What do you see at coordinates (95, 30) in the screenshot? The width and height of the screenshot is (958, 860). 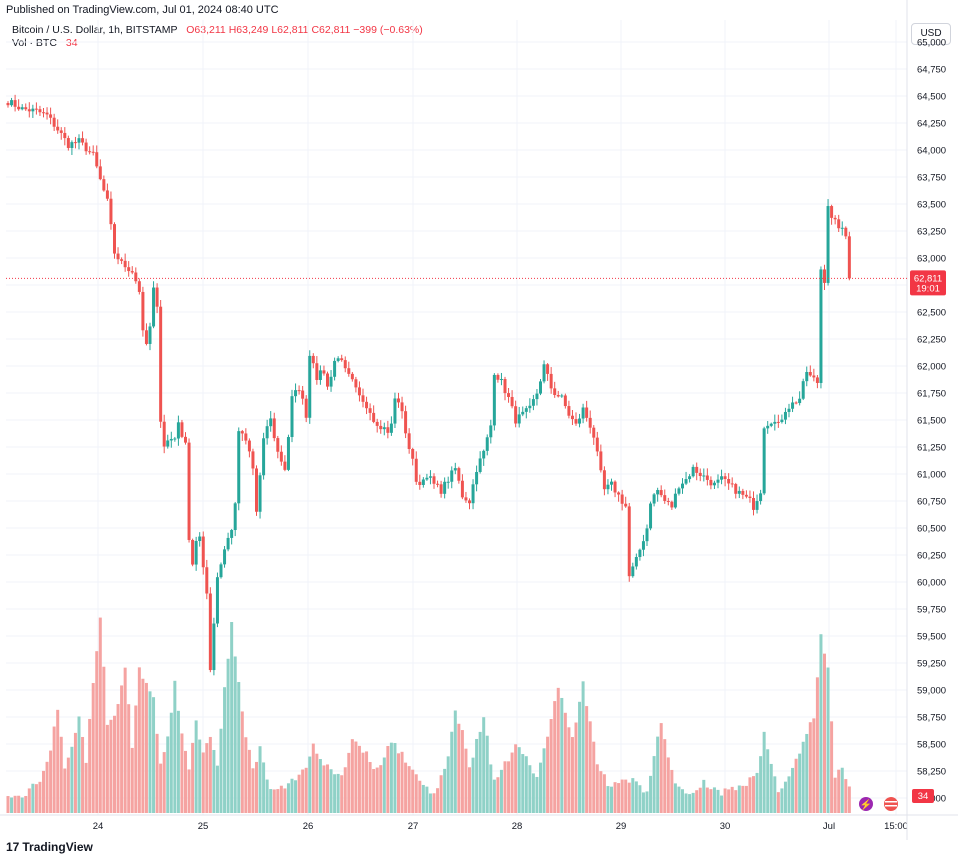 I see `symbol-title: Bitcoin / U.S. Dollar, 1h, BITSTAMP` at bounding box center [95, 30].